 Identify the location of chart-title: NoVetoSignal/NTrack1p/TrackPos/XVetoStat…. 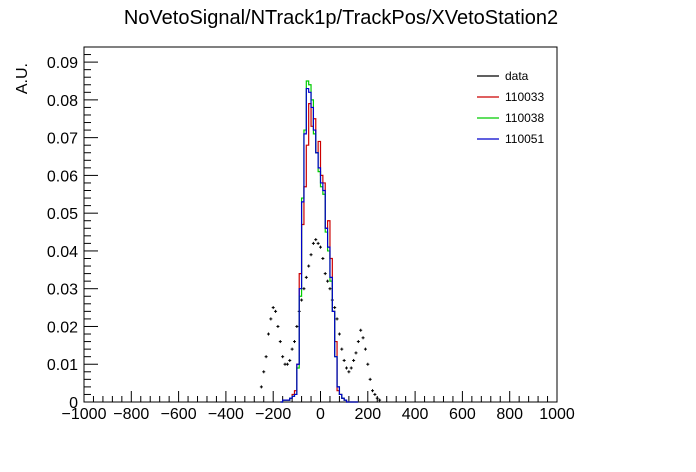
(341, 18).